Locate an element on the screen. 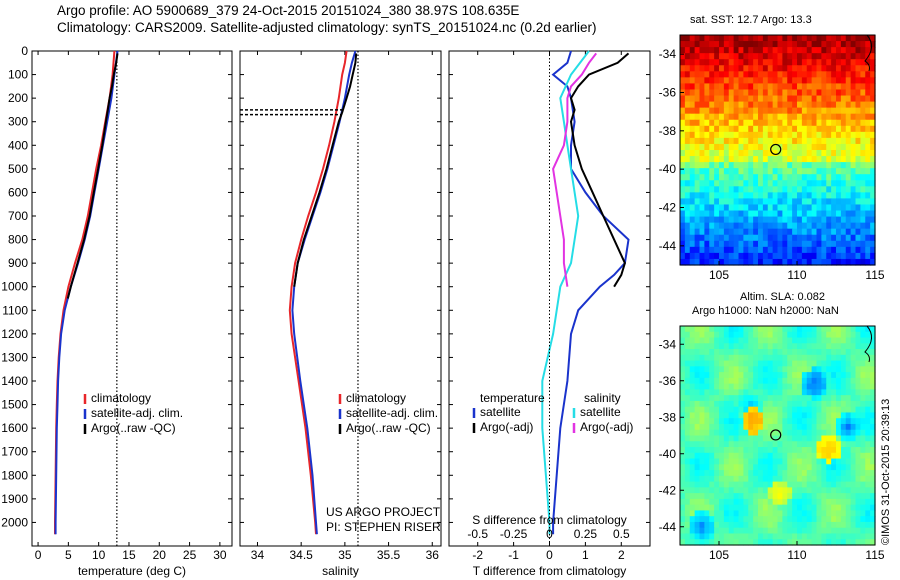  salinity-profile-xtick-label: 36 is located at coordinates (433, 555).